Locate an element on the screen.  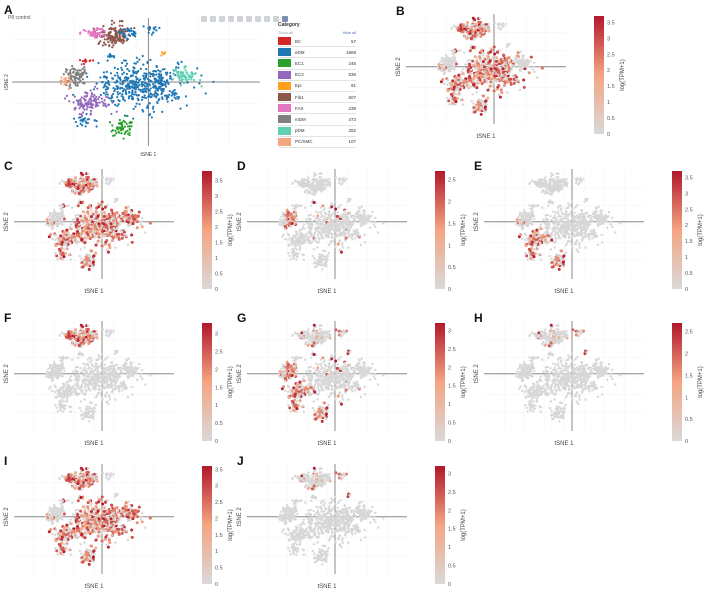
show-all-link: Show all is located at coordinates (285, 32).